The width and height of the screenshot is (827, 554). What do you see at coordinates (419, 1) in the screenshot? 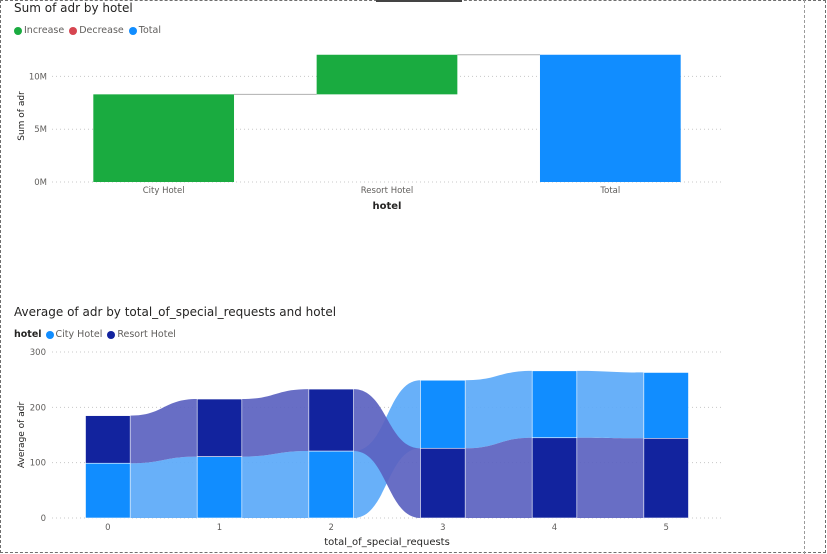
I see `visual-drag-handle` at bounding box center [419, 1].